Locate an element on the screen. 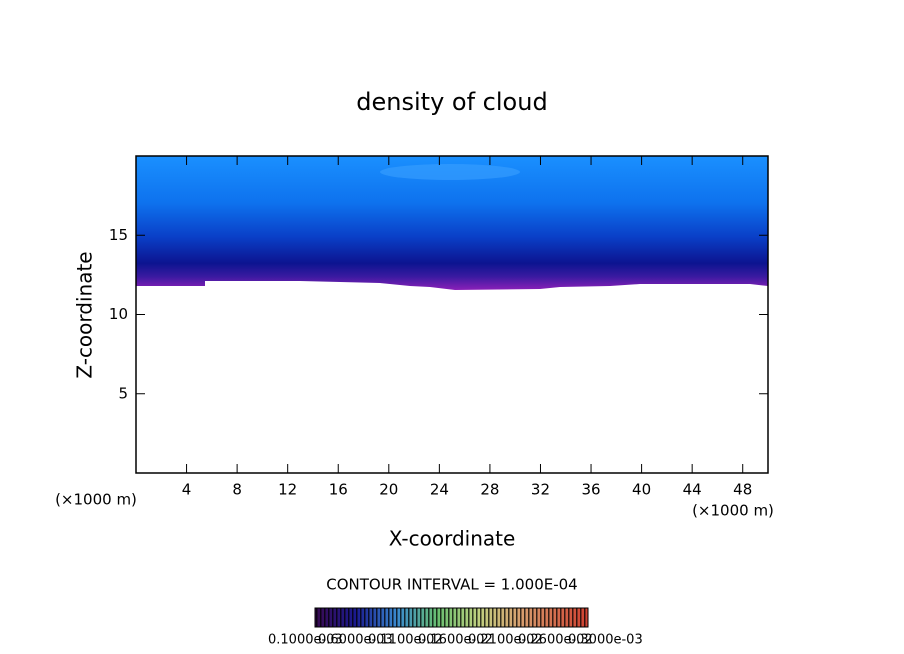  x-tick-label: 4 is located at coordinates (187, 490).